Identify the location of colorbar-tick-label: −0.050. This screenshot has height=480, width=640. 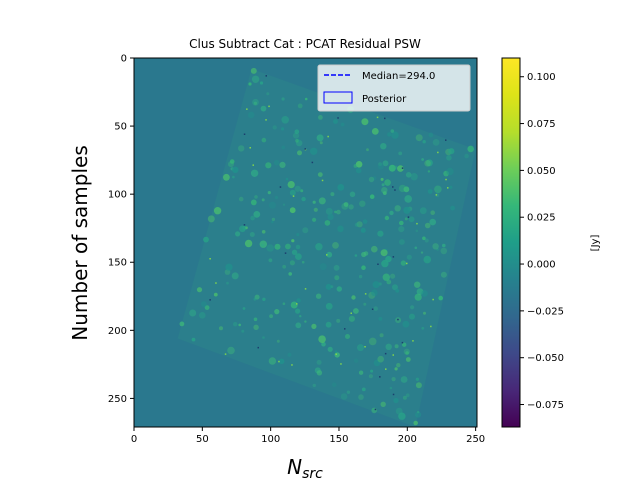
(545, 358).